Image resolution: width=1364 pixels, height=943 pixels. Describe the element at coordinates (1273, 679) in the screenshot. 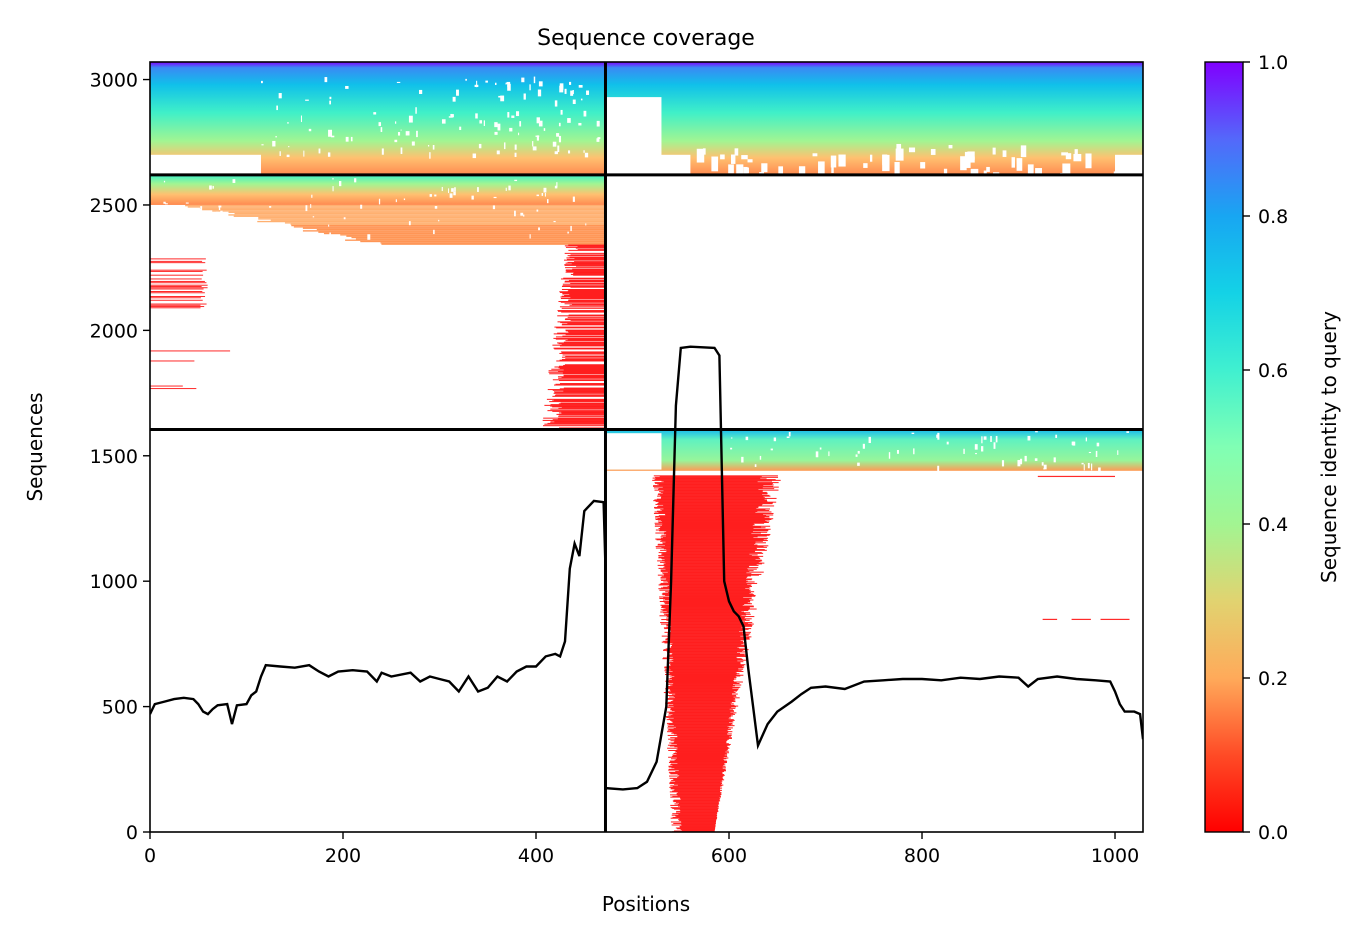

I see `colorbar-tick-label: 0.2` at that location.